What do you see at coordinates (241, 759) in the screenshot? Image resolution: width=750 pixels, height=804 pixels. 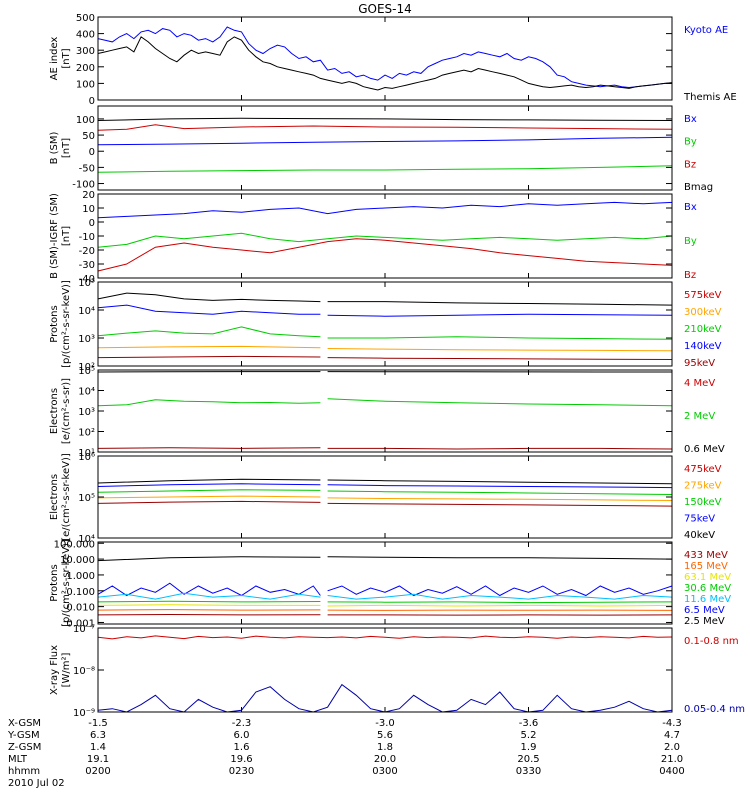 I see `xaxis-row-value: 19.6` at bounding box center [241, 759].